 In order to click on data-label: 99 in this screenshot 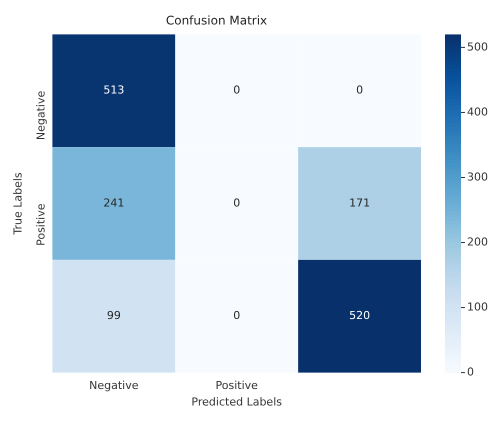, I will do `click(113, 315)`.